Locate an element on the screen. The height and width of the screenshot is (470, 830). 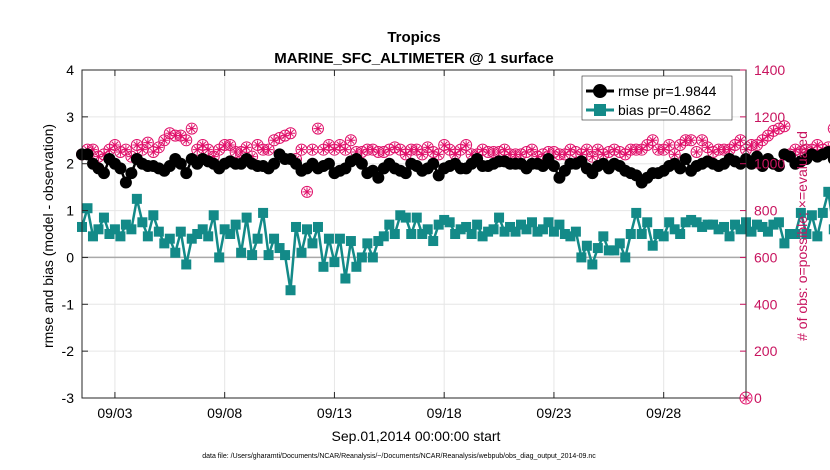
y-tick-label-right: 200 is located at coordinates (766, 351).